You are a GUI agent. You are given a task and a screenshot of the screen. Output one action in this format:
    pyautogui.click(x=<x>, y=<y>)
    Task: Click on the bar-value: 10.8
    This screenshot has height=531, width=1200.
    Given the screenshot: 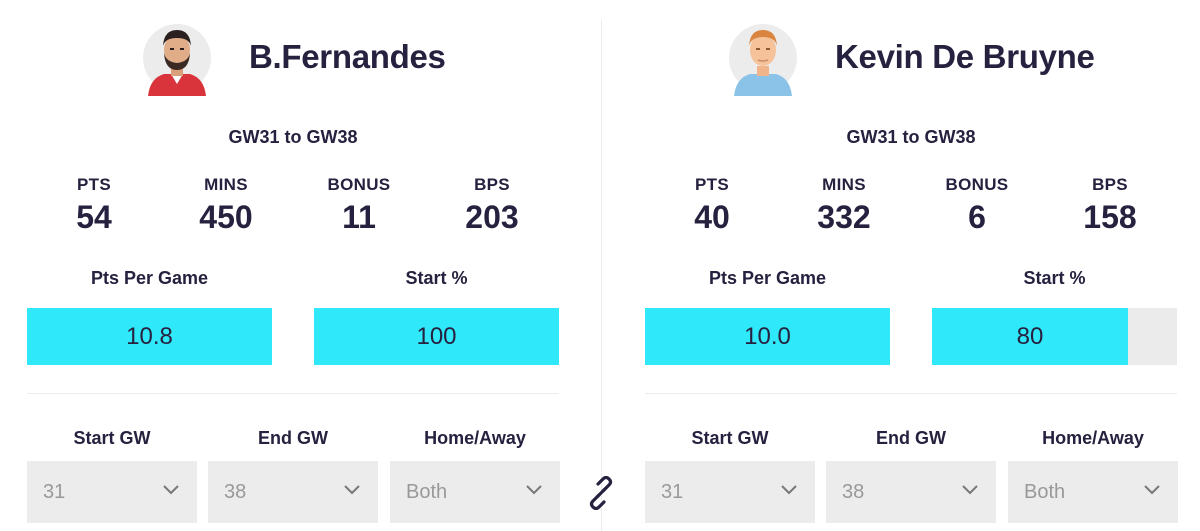 What is the action you would take?
    pyautogui.click(x=149, y=336)
    